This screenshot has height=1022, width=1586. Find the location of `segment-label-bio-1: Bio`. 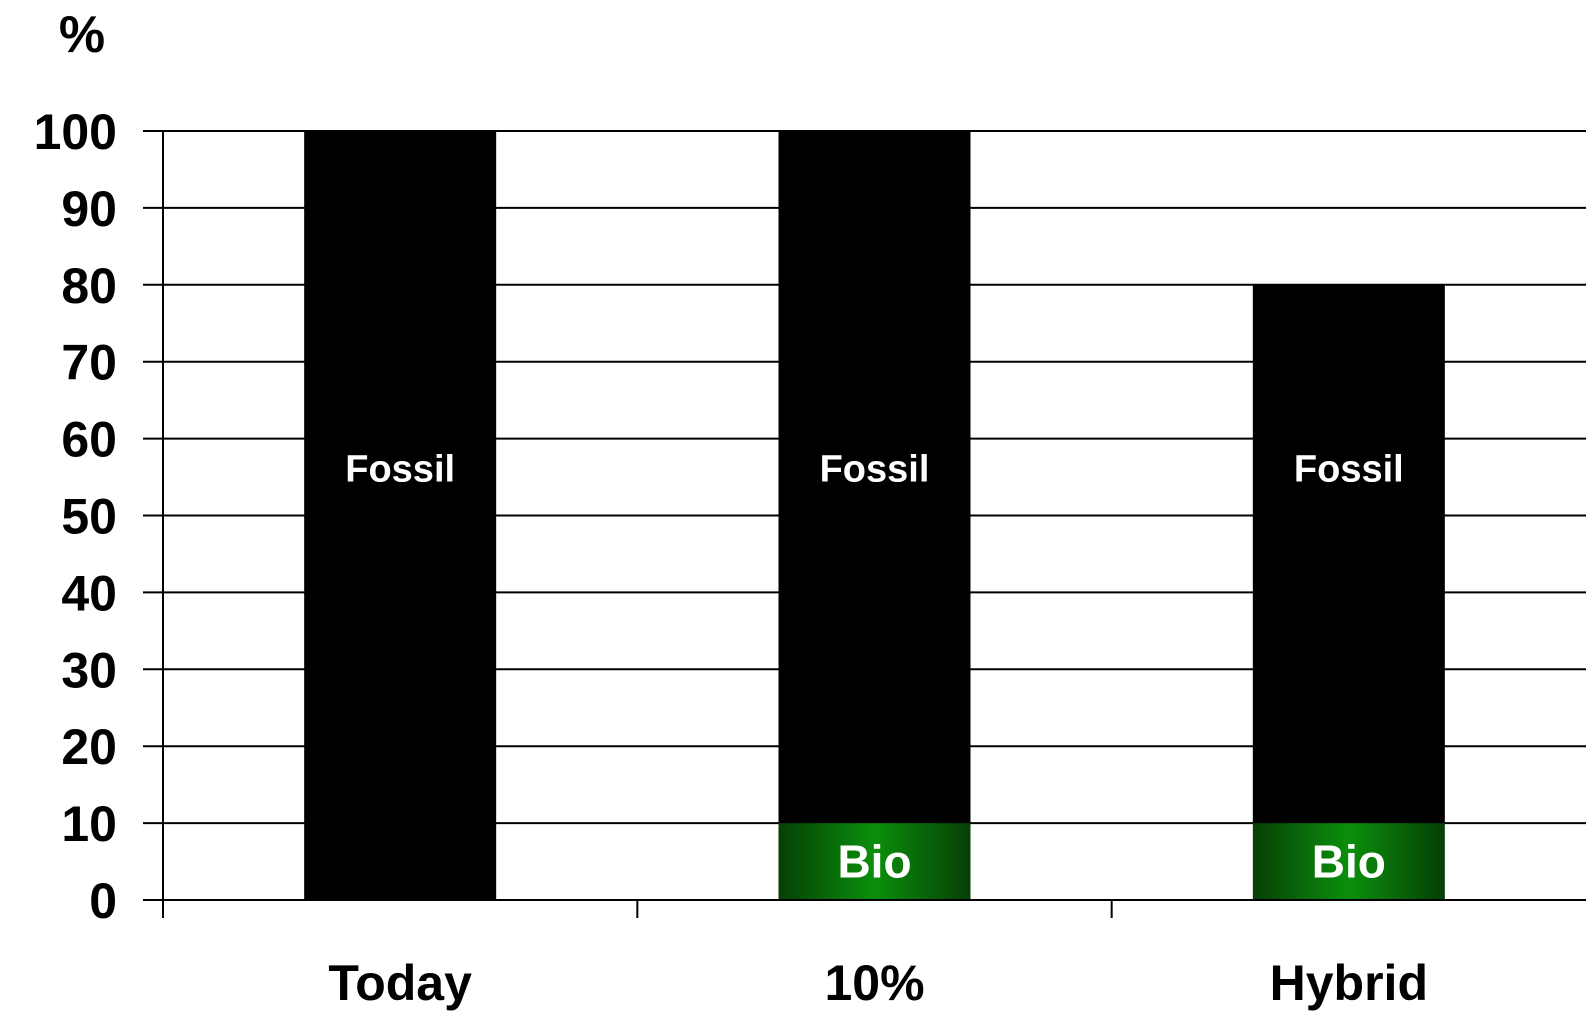

segment-label-bio-1: Bio is located at coordinates (874, 862).